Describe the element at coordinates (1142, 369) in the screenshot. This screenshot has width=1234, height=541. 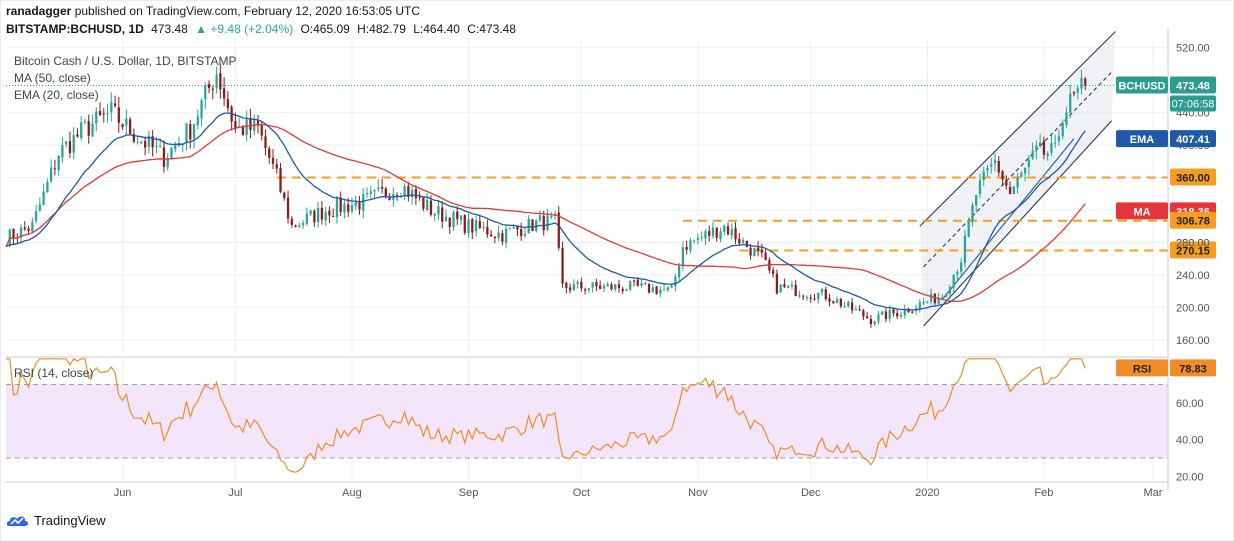
I see `rsi-tag-name: RSI` at that location.